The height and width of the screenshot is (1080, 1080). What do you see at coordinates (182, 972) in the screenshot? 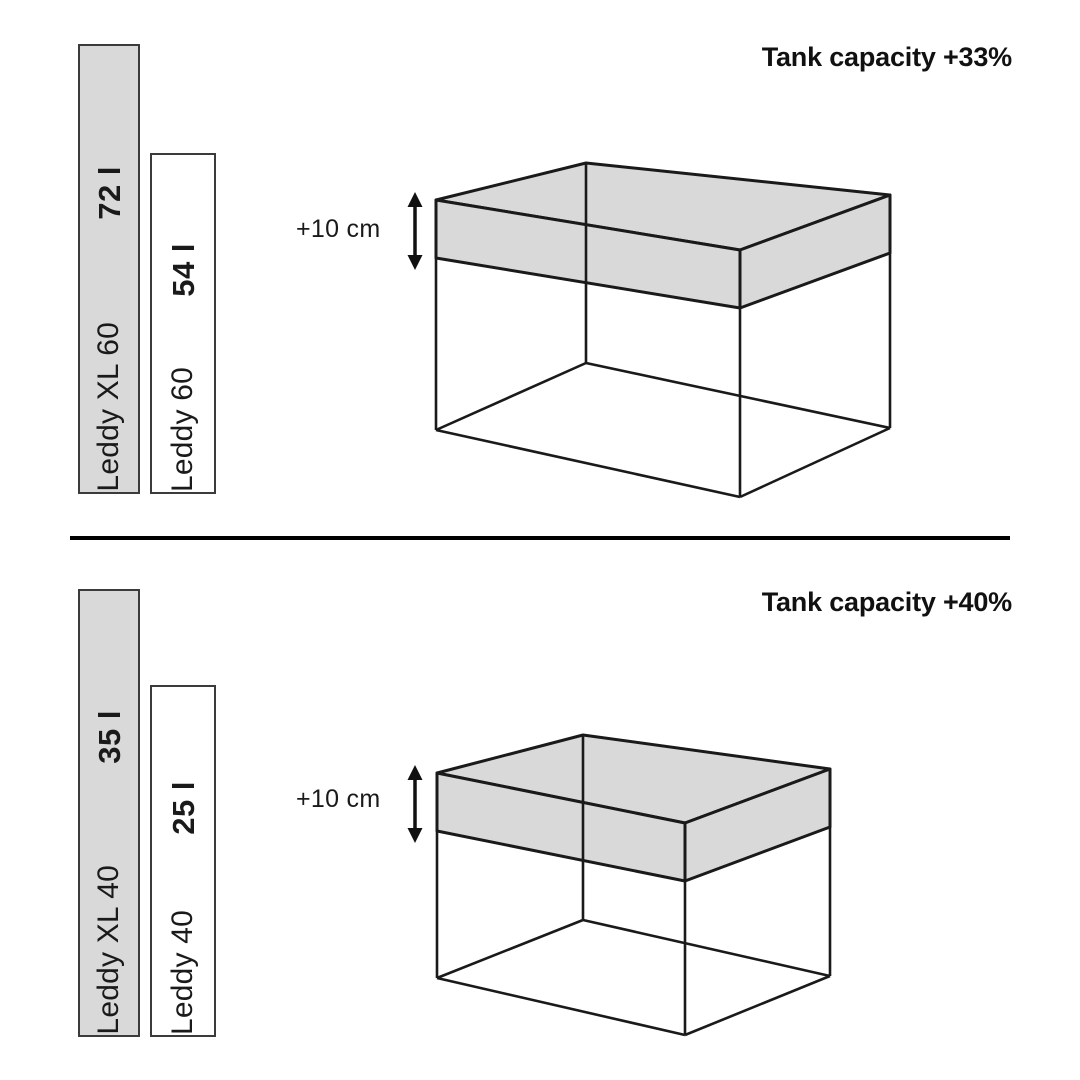
I see `bar-label-leddy-40: Leddy 40` at bounding box center [182, 972].